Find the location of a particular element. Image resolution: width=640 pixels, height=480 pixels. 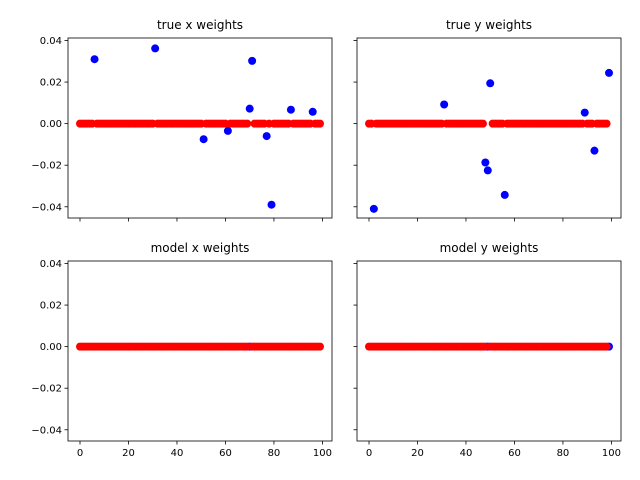

panel-title: model x weights is located at coordinates (200, 248).